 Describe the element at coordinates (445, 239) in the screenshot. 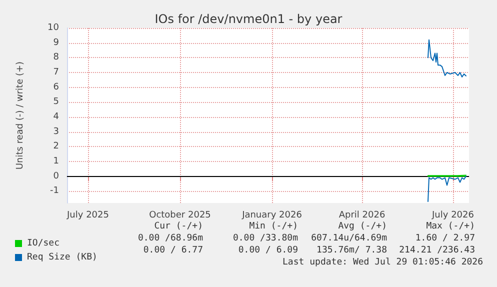

I see `text: 1.60 / 2.97` at that location.